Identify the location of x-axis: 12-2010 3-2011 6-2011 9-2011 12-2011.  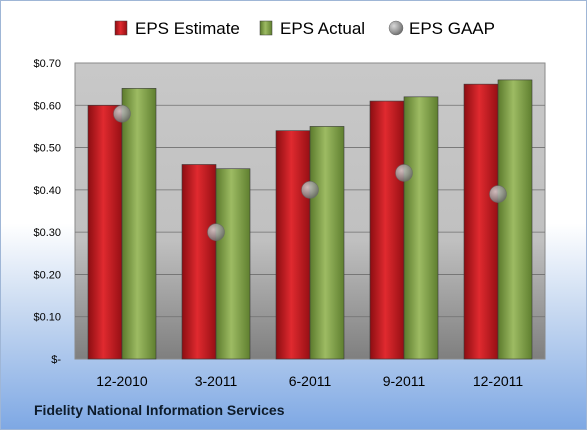
(309, 381).